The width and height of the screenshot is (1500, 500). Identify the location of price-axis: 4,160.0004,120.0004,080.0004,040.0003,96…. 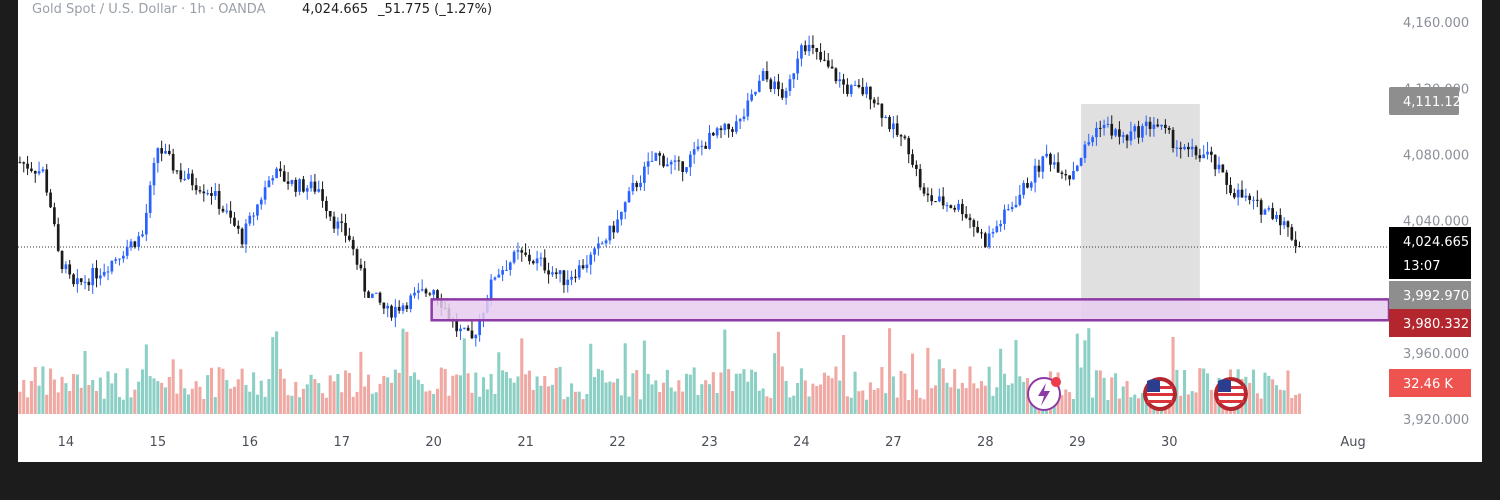
(1436, 222).